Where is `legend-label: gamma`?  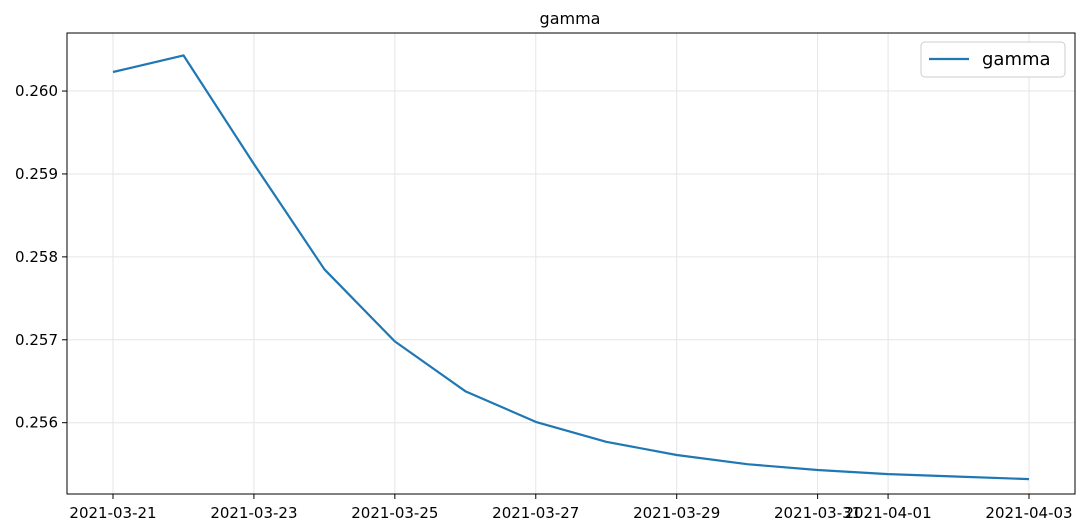
legend-label: gamma is located at coordinates (1016, 59).